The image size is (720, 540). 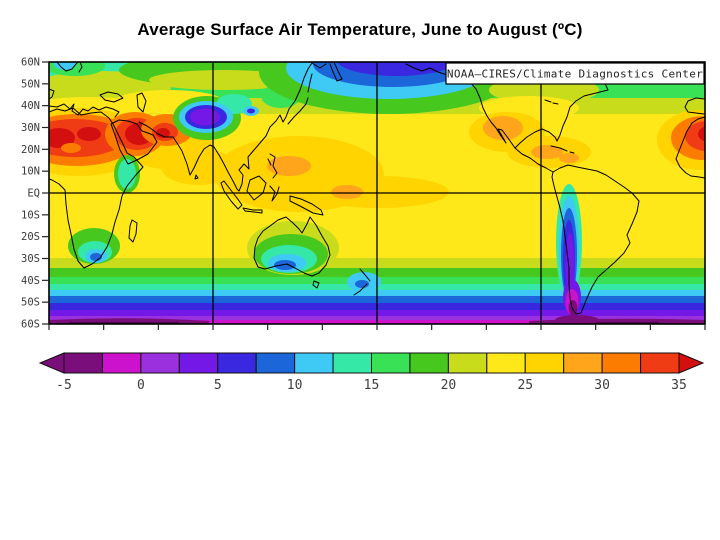 What do you see at coordinates (30, 303) in the screenshot?
I see `svg-text: 50S` at bounding box center [30, 303].